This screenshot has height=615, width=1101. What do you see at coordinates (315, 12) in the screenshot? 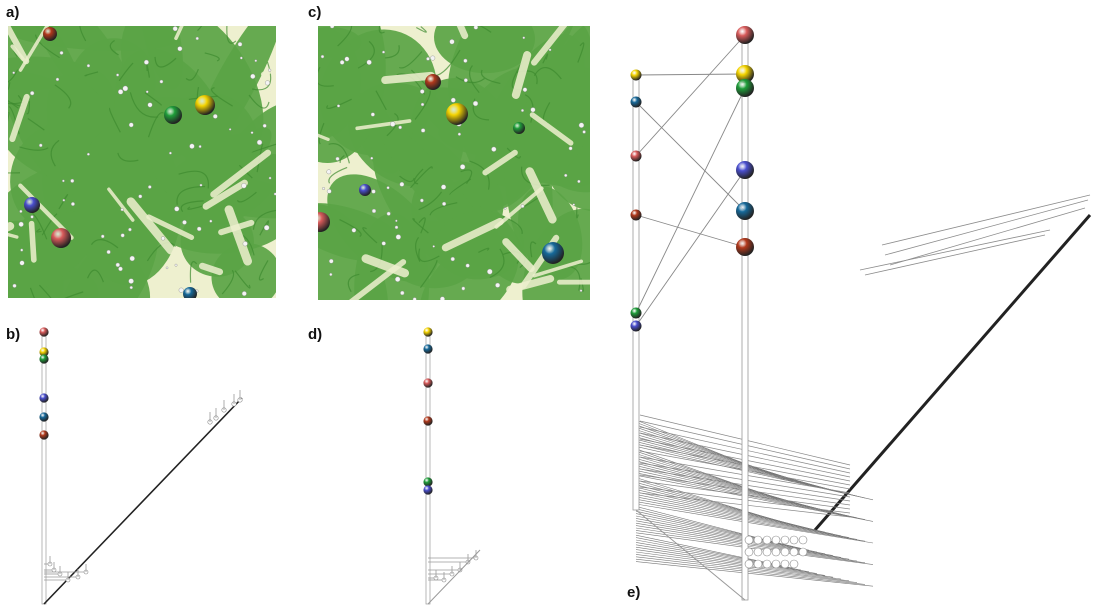
I see `panel-label-c: c)` at bounding box center [315, 12].